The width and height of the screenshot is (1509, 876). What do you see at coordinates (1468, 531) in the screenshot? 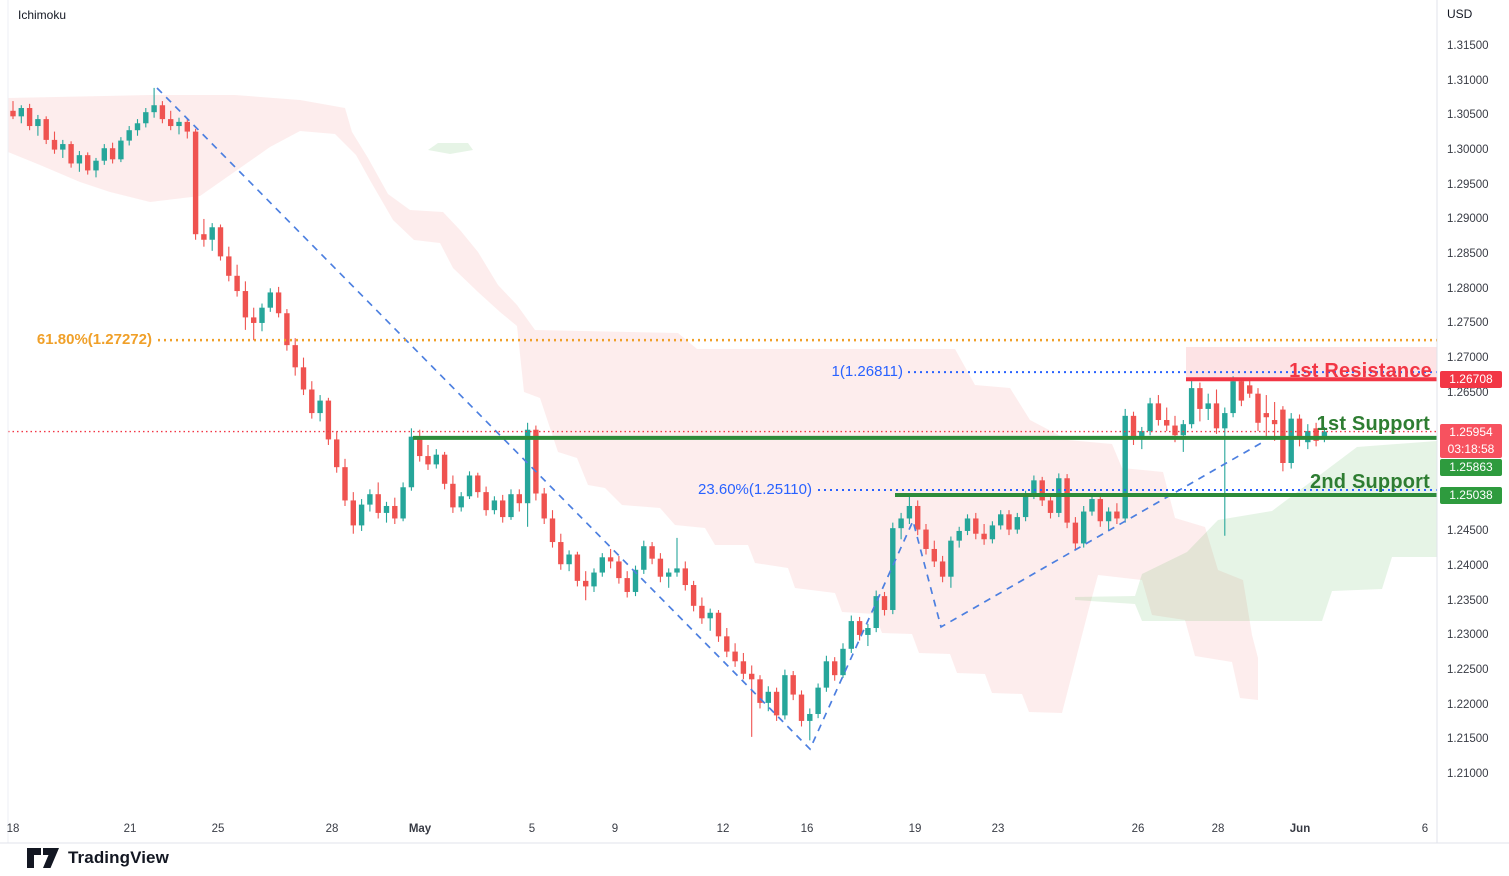
I see `price-tick-label: 1.24500` at bounding box center [1468, 531].